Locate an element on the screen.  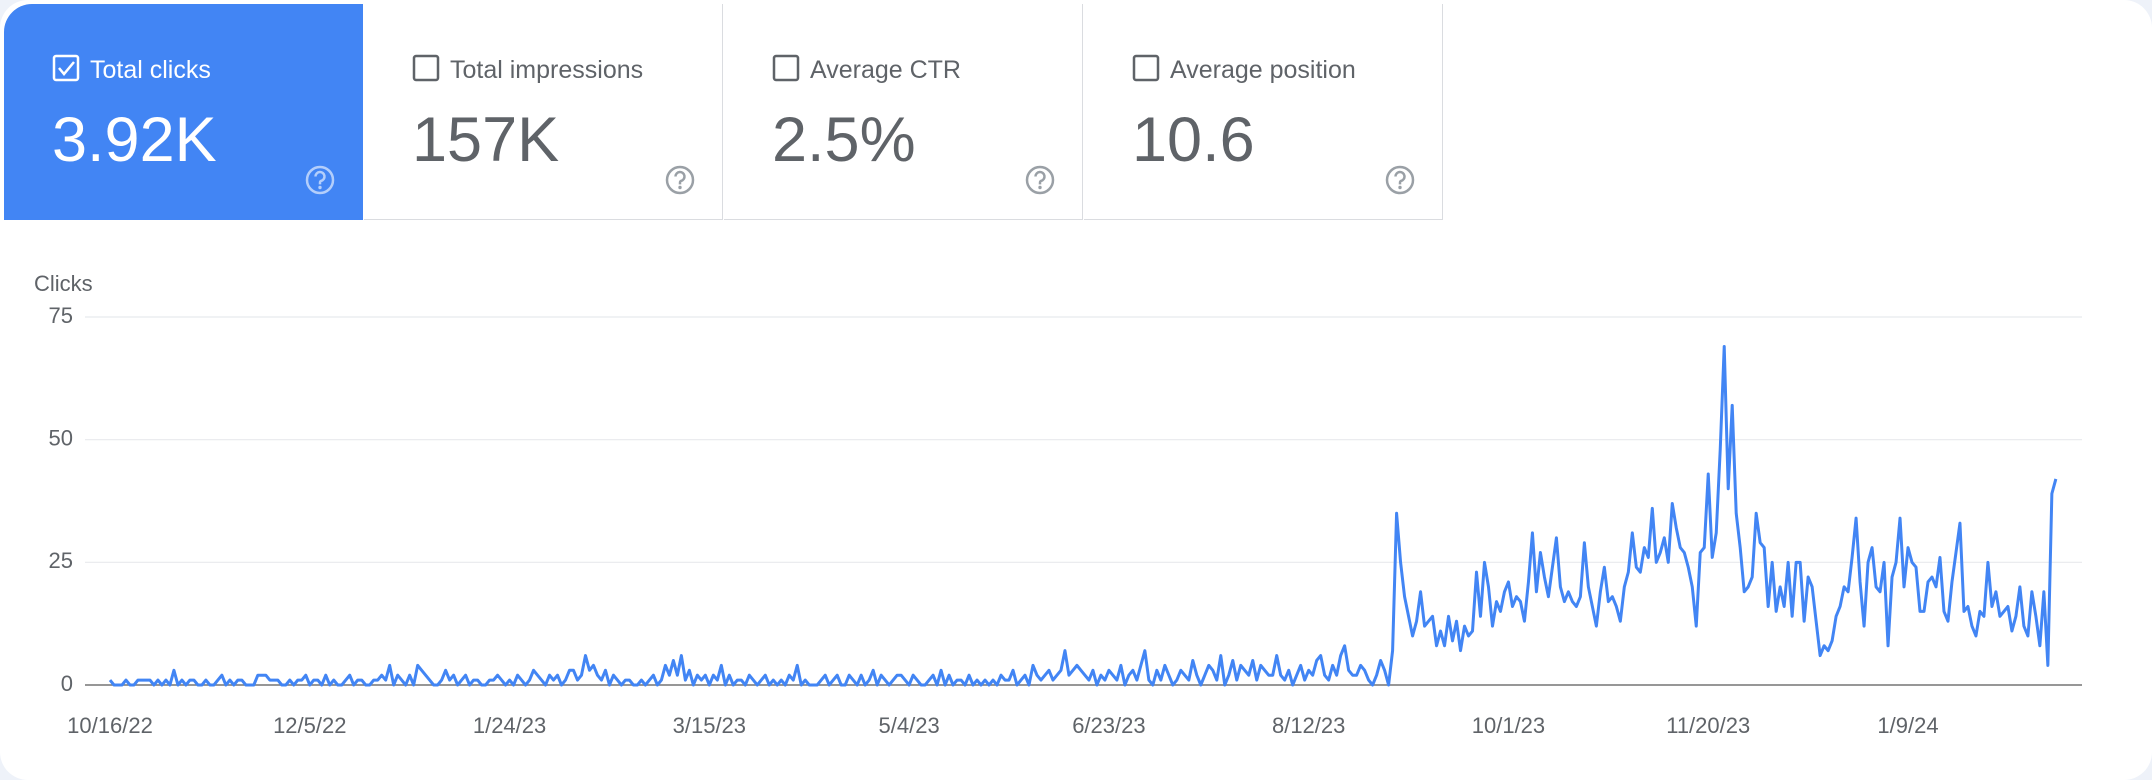
y-tick-label: 75 is located at coordinates (61, 315).